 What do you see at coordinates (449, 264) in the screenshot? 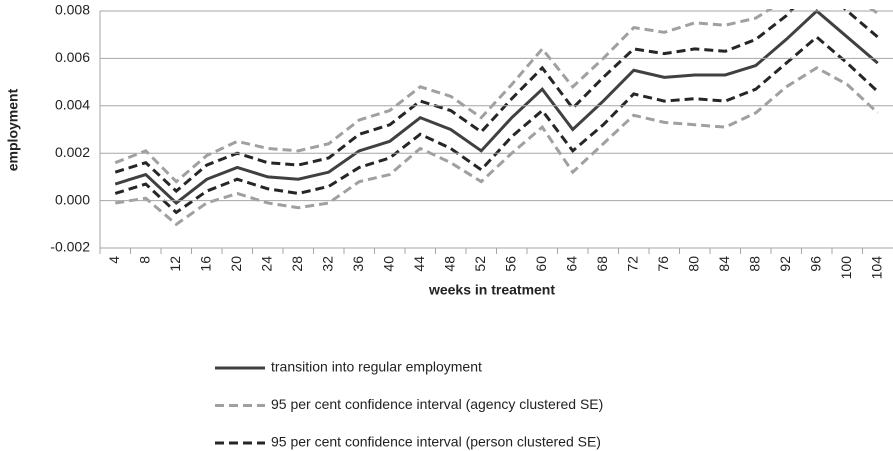
I see `x-tick-label: 48` at bounding box center [449, 264].